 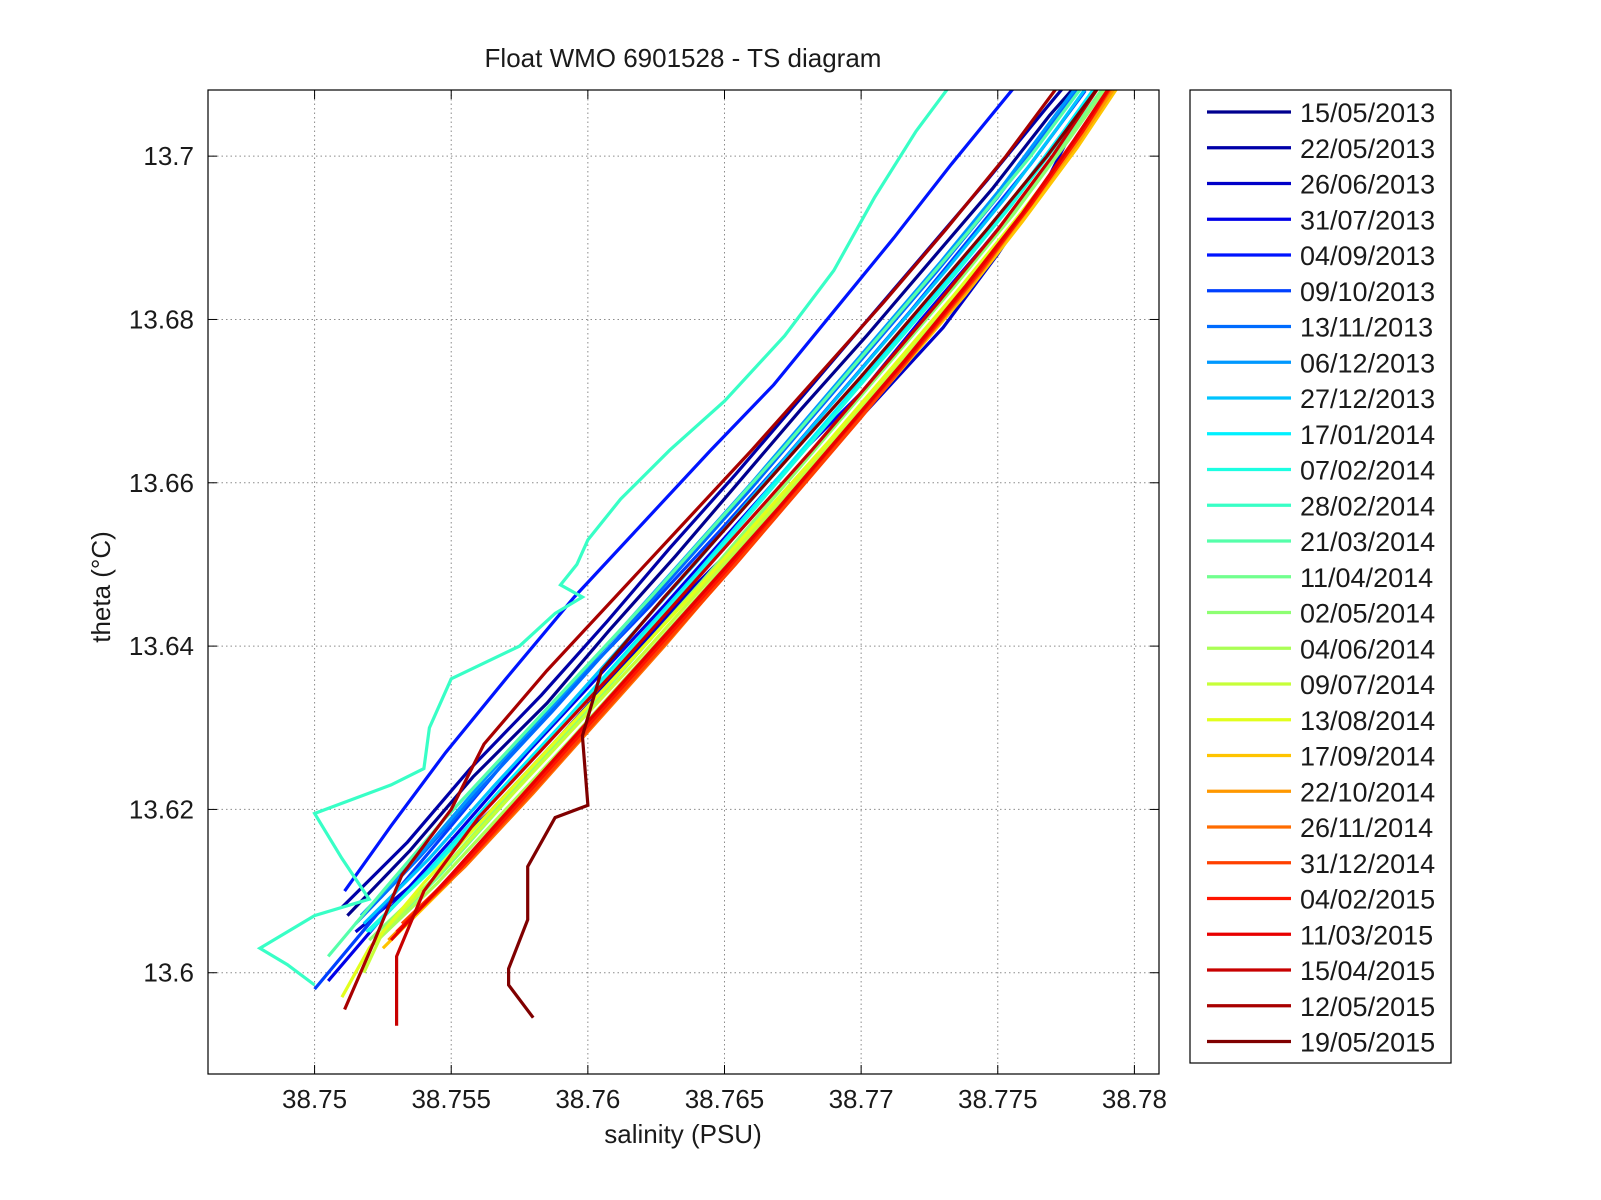 What do you see at coordinates (1367, 542) in the screenshot?
I see `legend-label: 21/03/2014` at bounding box center [1367, 542].